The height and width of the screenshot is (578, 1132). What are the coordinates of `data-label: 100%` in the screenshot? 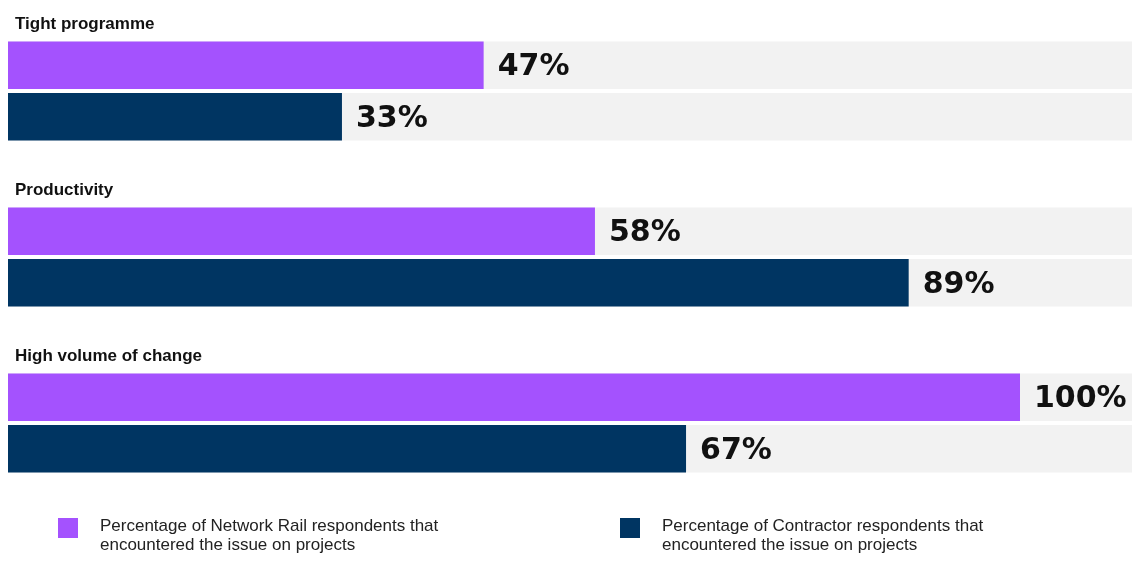 It's located at (1080, 397).